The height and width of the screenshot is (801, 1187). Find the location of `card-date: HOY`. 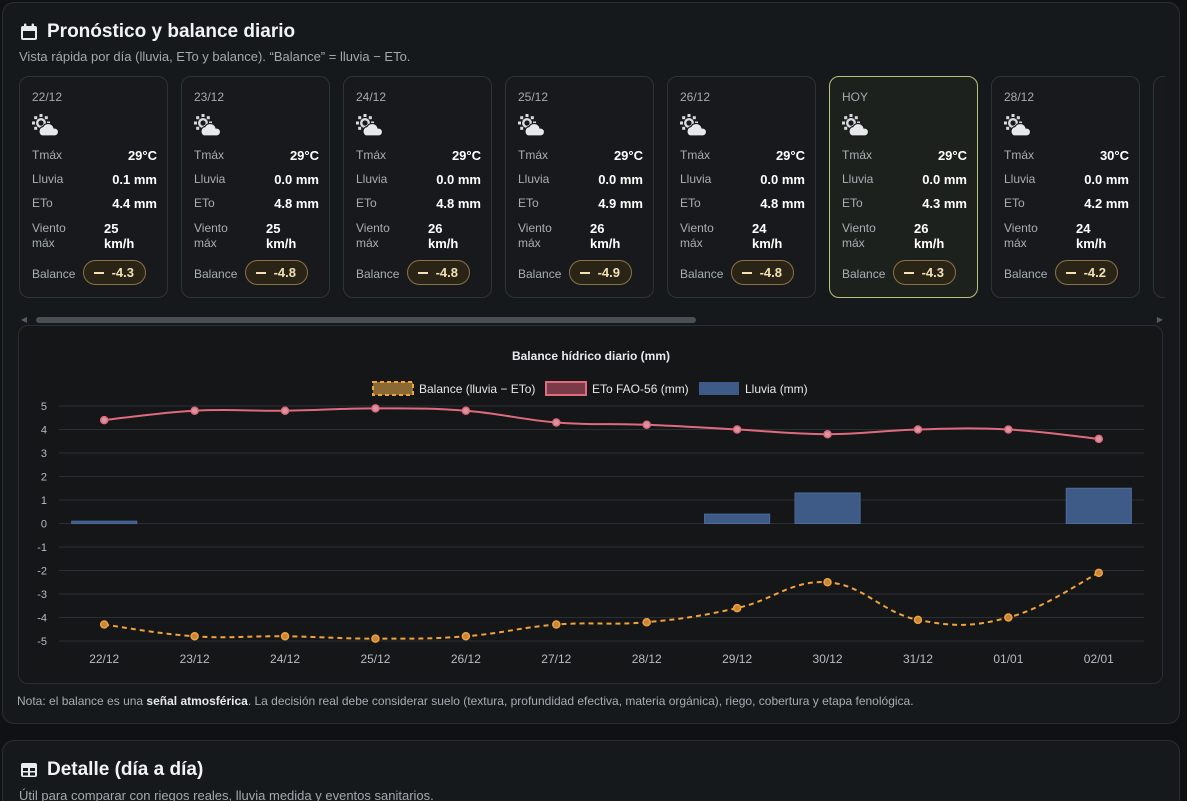

card-date: HOY is located at coordinates (855, 97).